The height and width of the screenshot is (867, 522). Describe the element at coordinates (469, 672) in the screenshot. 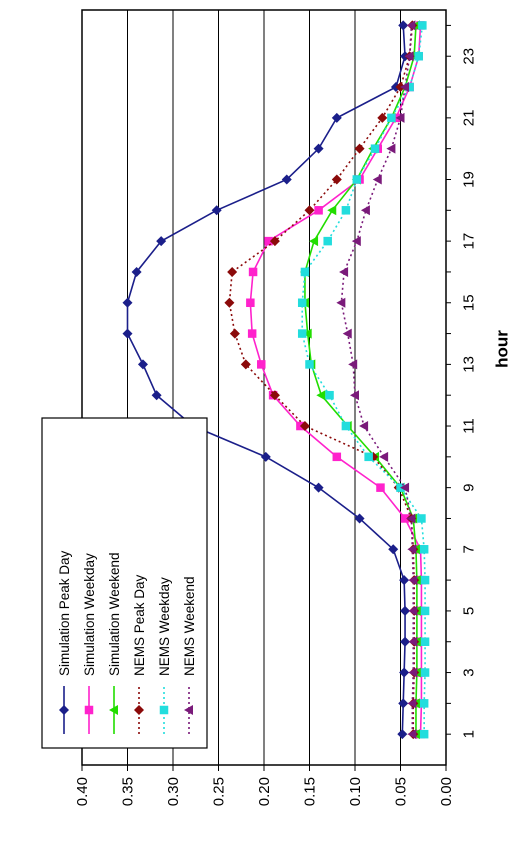

I see `x-tick-label: 3` at that location.